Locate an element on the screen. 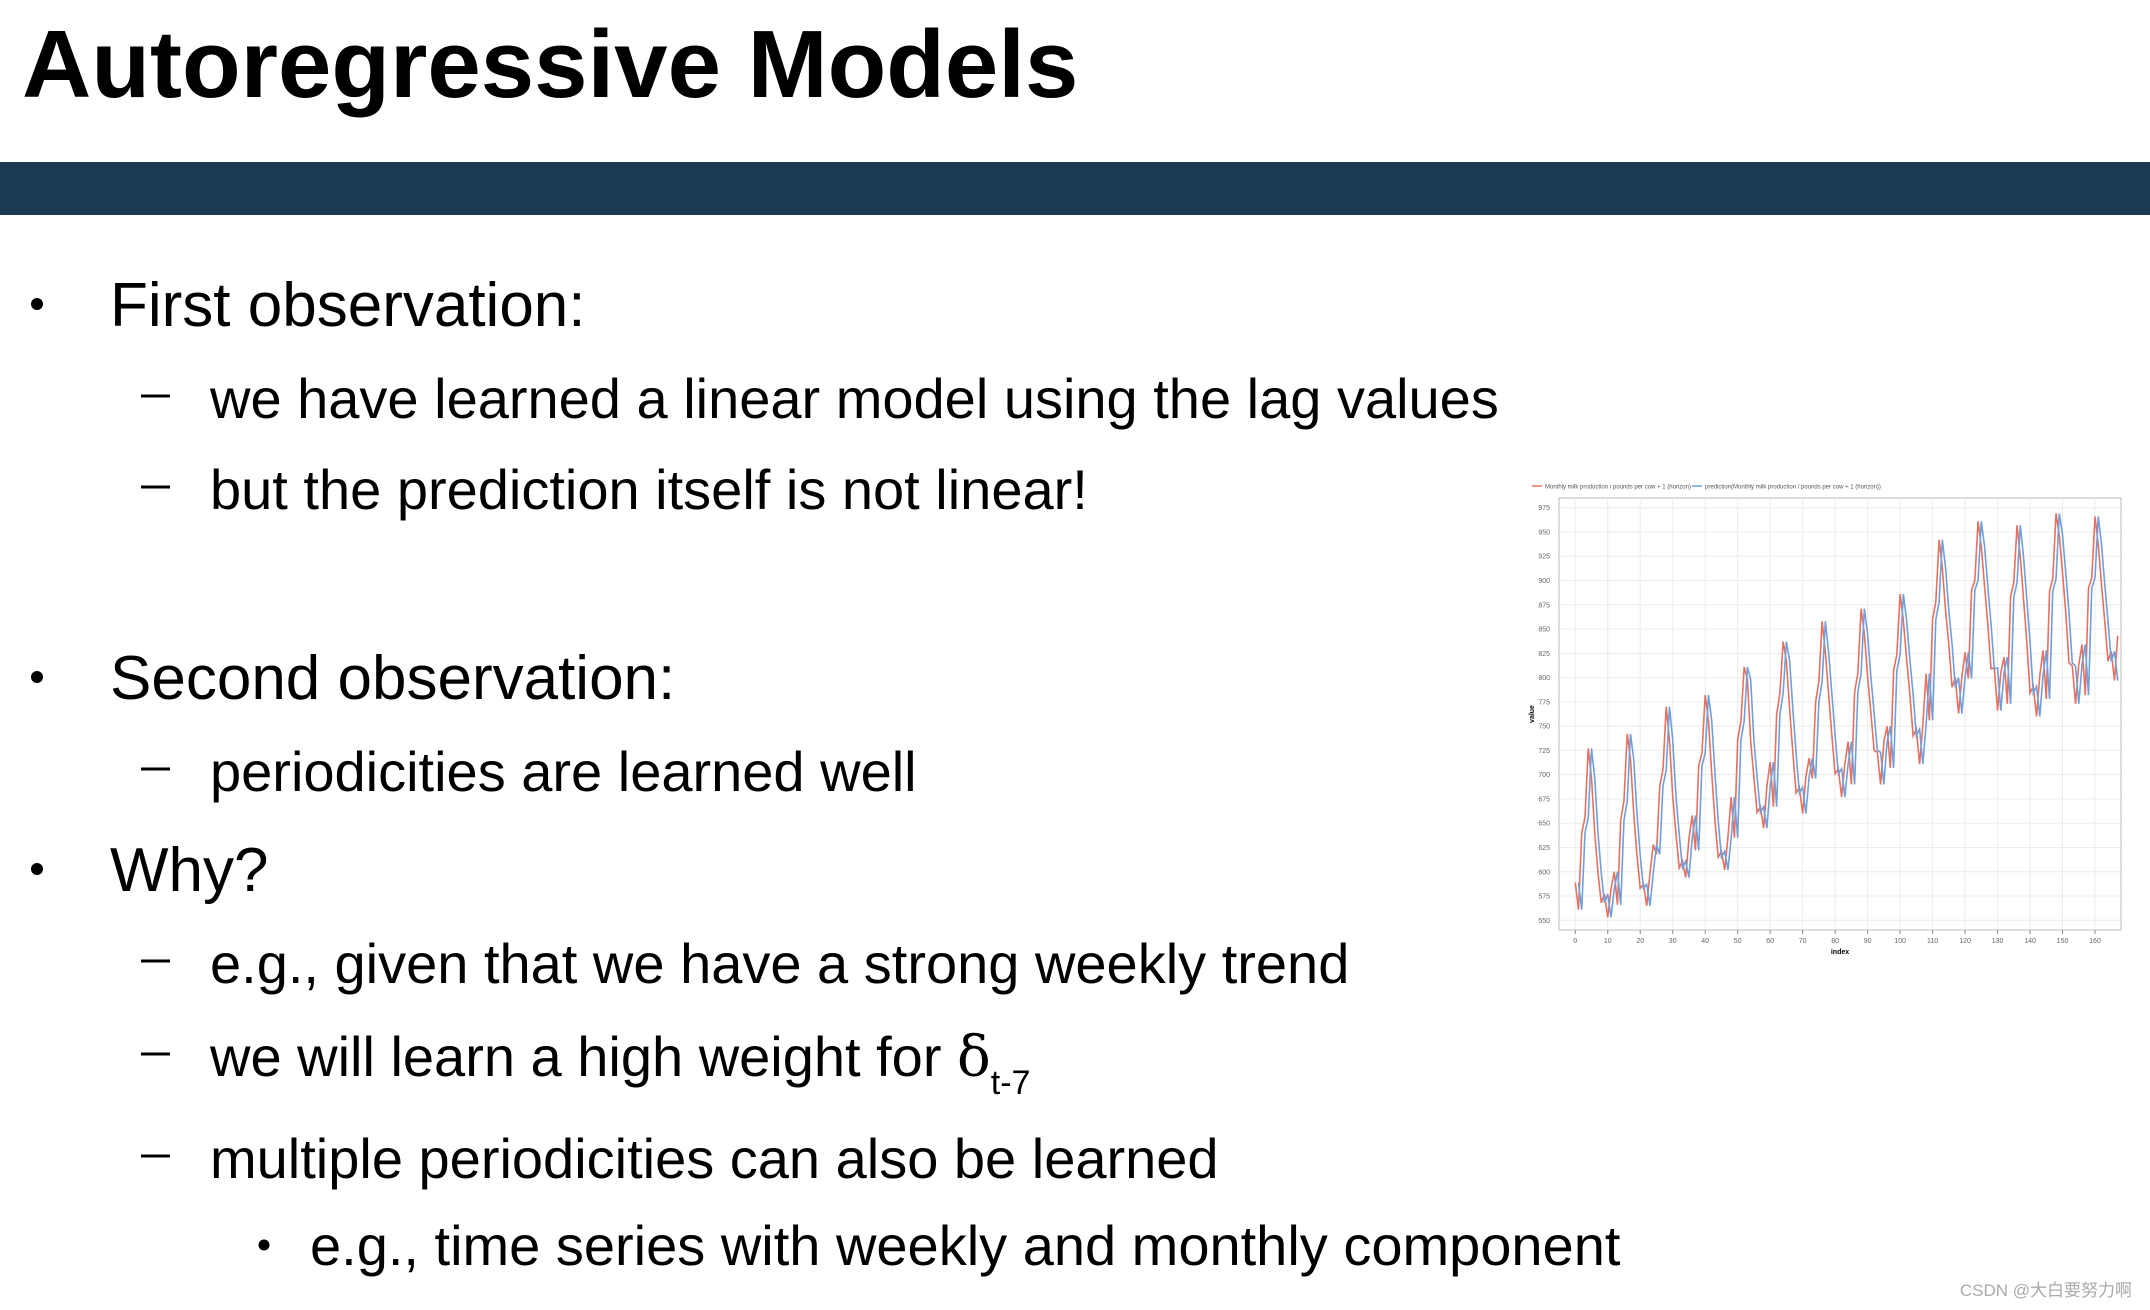 The image size is (2150, 1310). x-tick-label: 150 is located at coordinates (2063, 941).